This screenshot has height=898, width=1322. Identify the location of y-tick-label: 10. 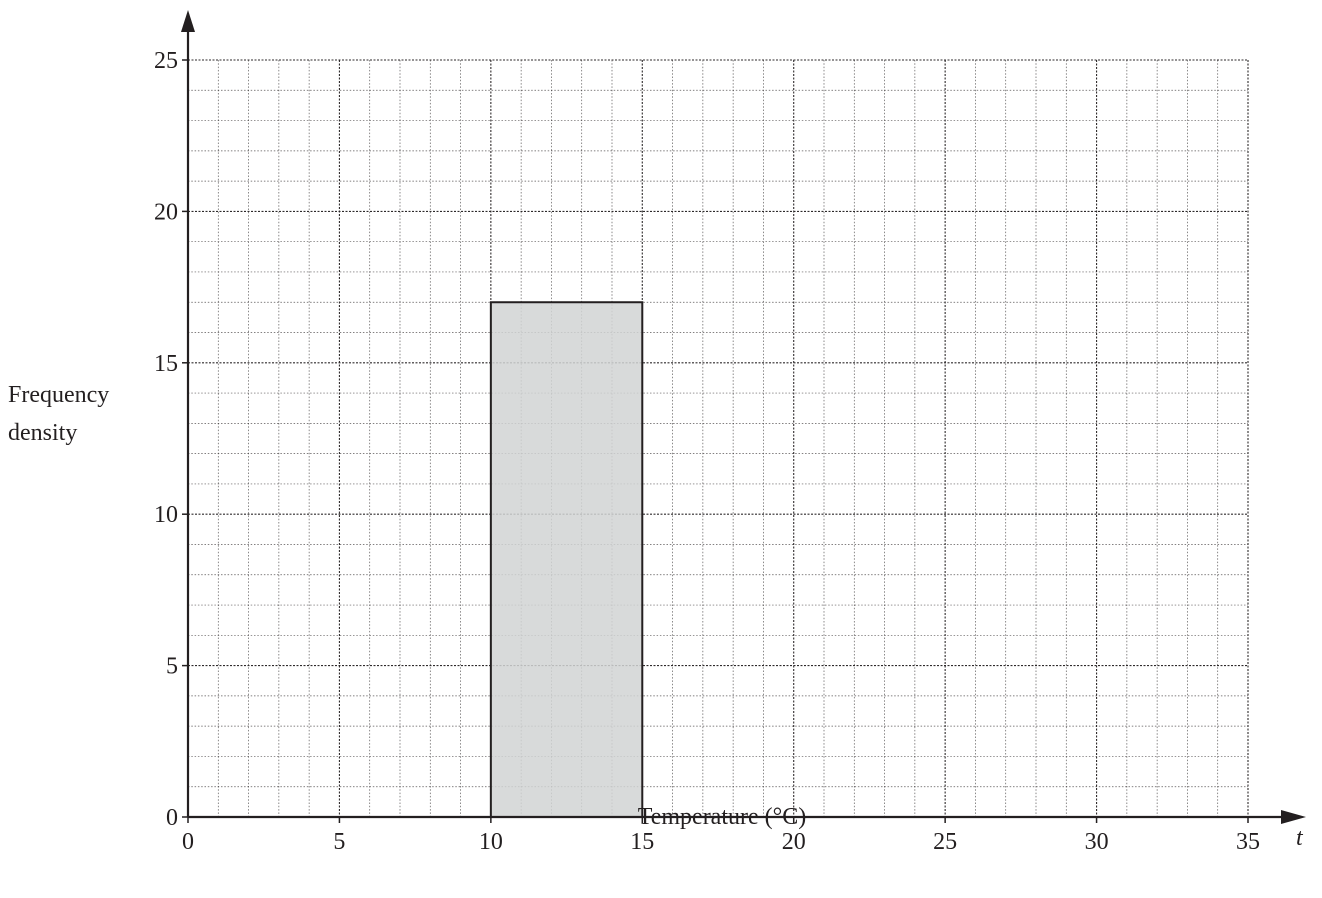
(166, 515).